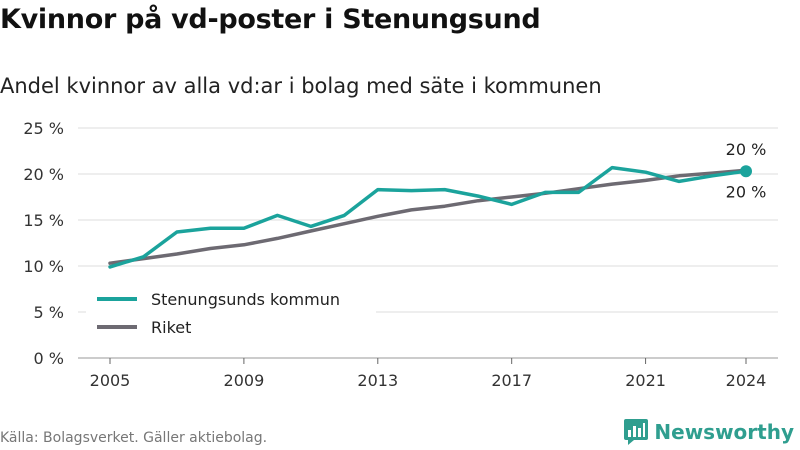 The height and width of the screenshot is (450, 800). What do you see at coordinates (49, 358) in the screenshot?
I see `y-tick-label: 0 %` at bounding box center [49, 358].